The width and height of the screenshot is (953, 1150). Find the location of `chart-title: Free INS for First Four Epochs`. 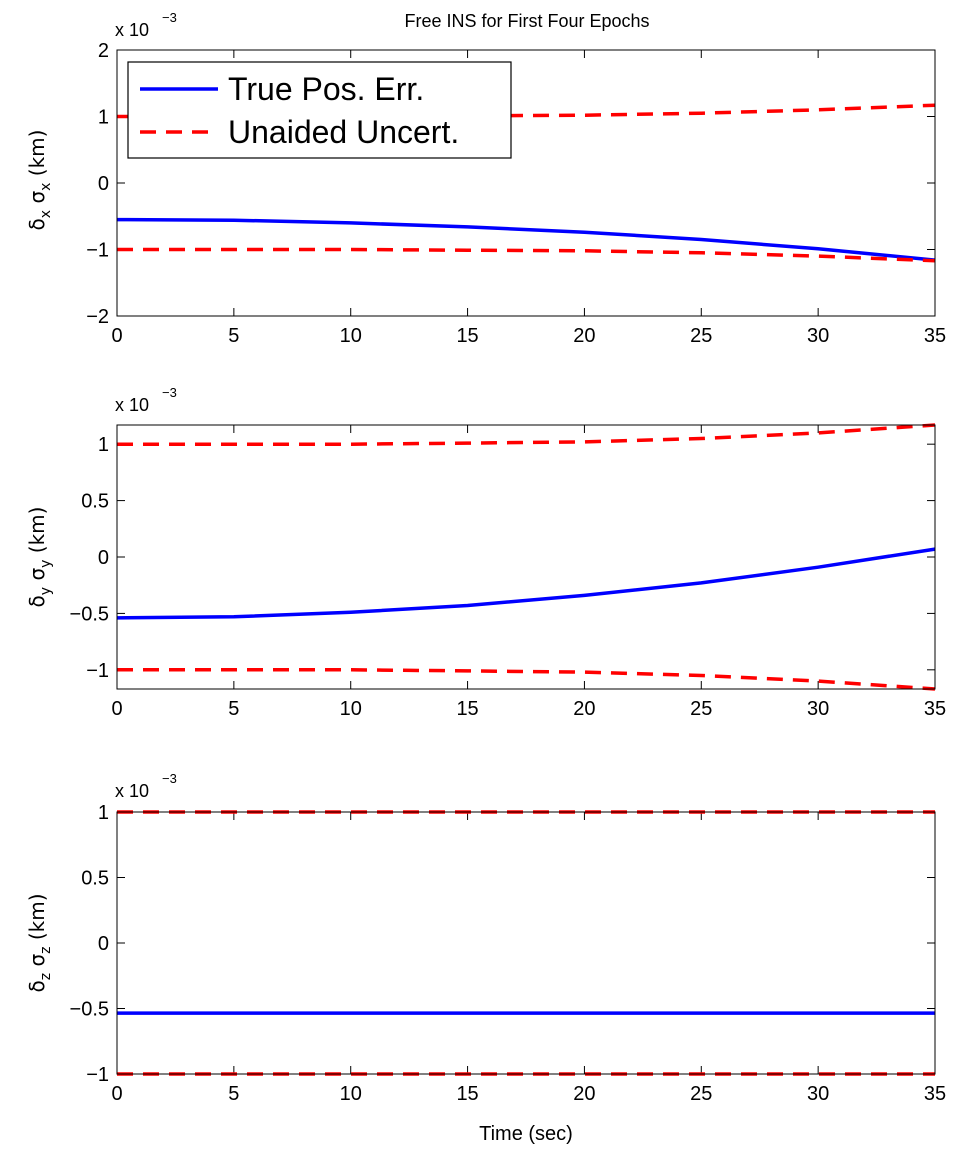

chart-title: Free INS for First Four Epochs is located at coordinates (526, 21).